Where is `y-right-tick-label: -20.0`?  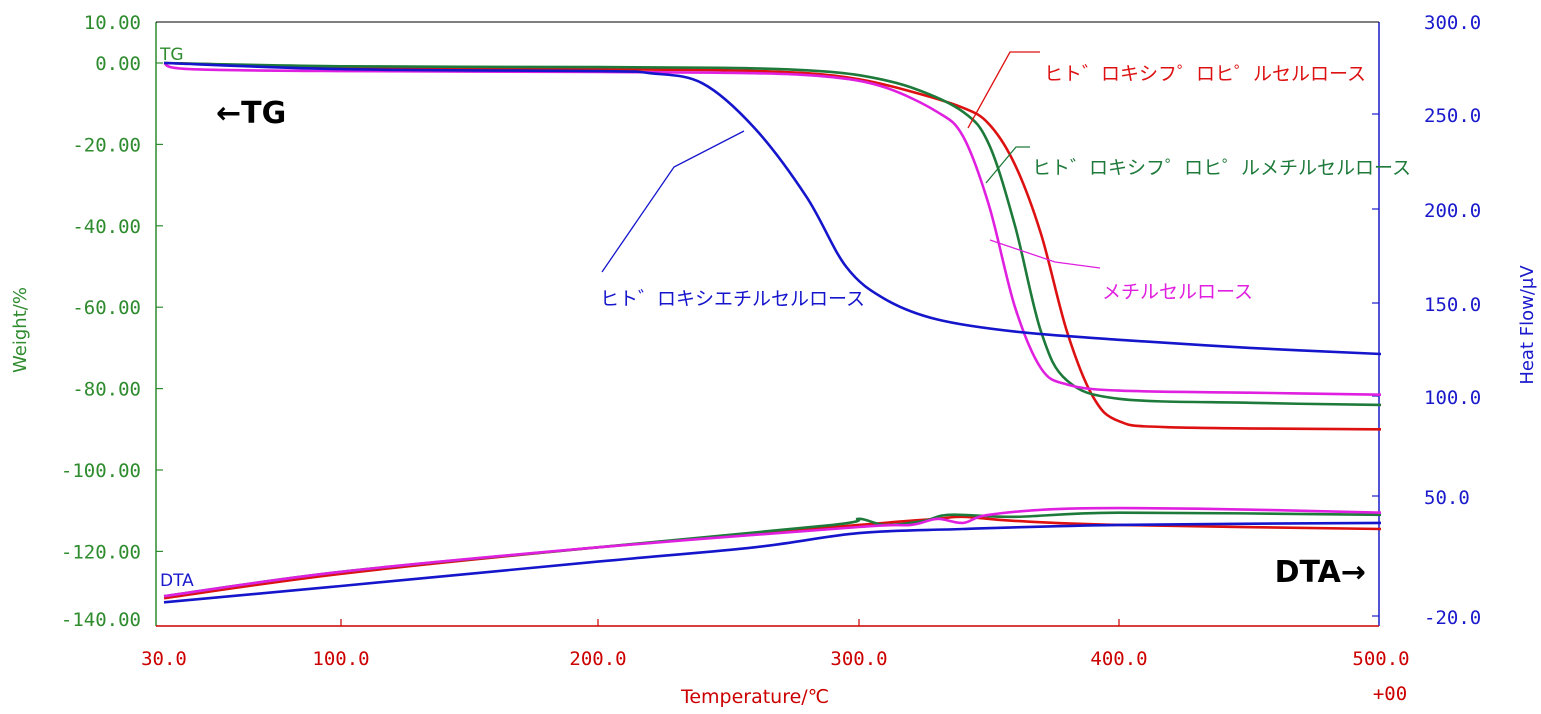 y-right-tick-label: -20.0 is located at coordinates (1452, 618).